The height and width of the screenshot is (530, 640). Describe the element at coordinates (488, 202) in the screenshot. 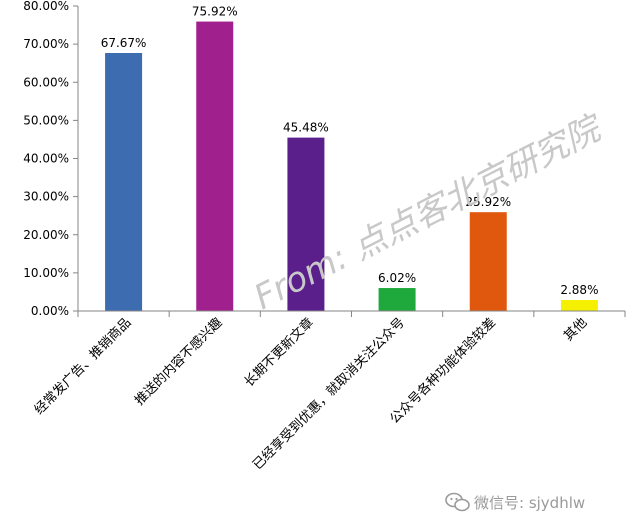

I see `data-label: 25.92%` at that location.